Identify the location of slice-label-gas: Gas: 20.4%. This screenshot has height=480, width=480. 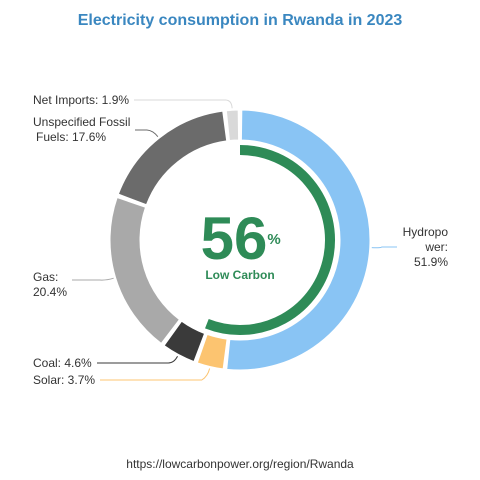
(50, 284).